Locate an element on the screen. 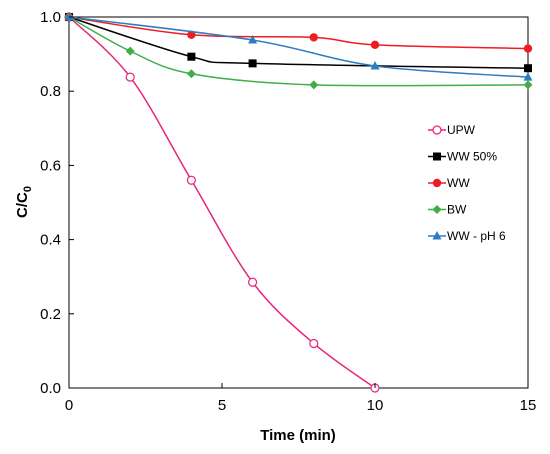 This screenshot has width=550, height=454. y-tick-label: 0.4 is located at coordinates (50, 240).